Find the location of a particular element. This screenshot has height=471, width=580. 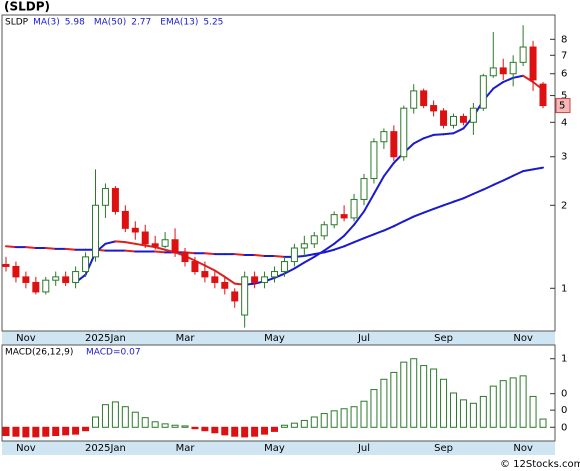

last-price-box is located at coordinates (563, 106).